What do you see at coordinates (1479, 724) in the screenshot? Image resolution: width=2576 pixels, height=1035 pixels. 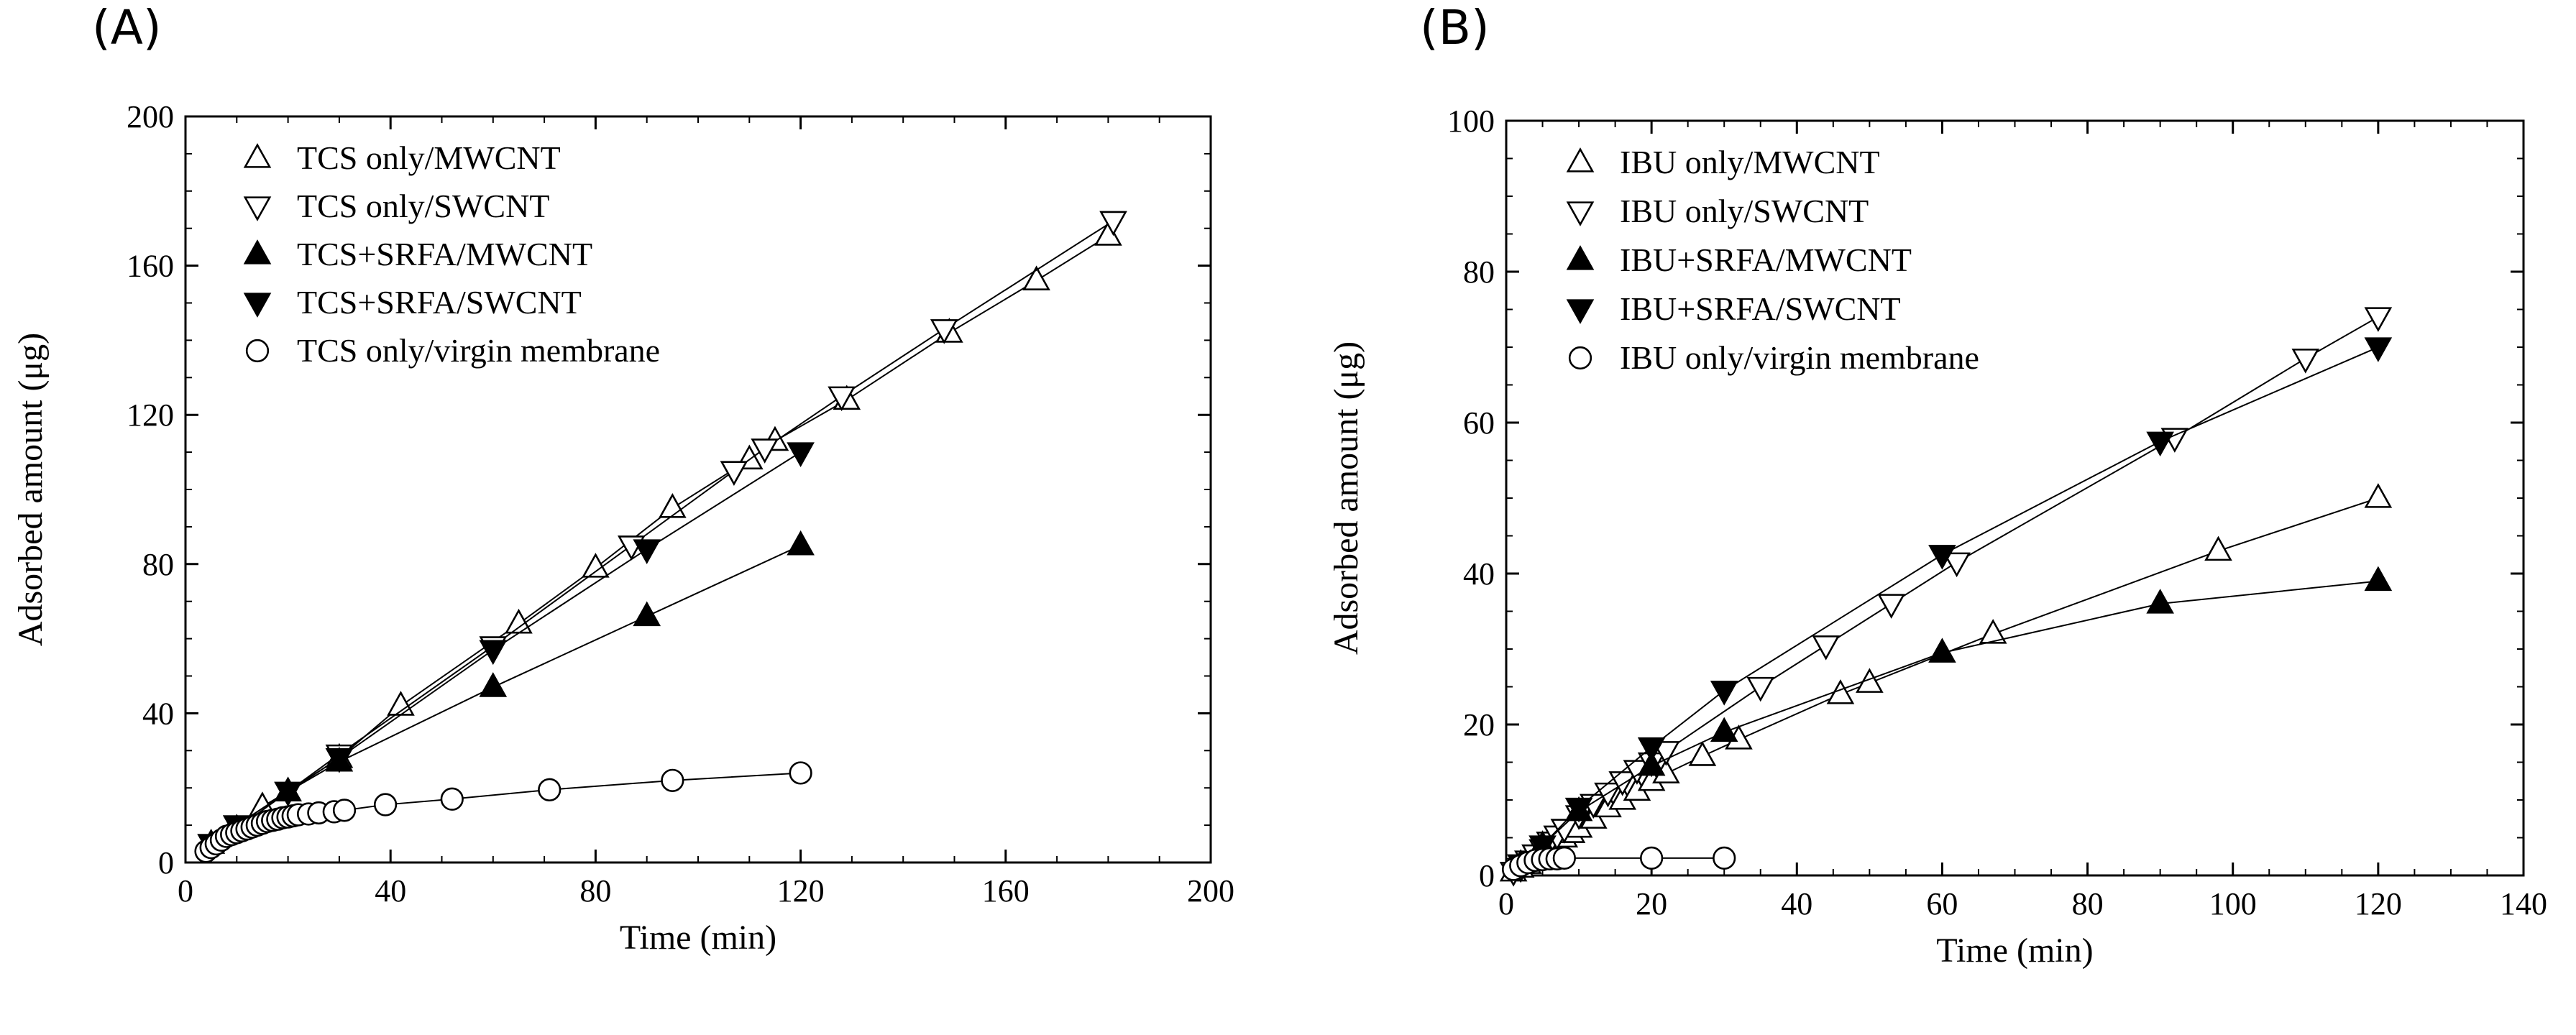 I see `y-tick-label: 20` at bounding box center [1479, 724].